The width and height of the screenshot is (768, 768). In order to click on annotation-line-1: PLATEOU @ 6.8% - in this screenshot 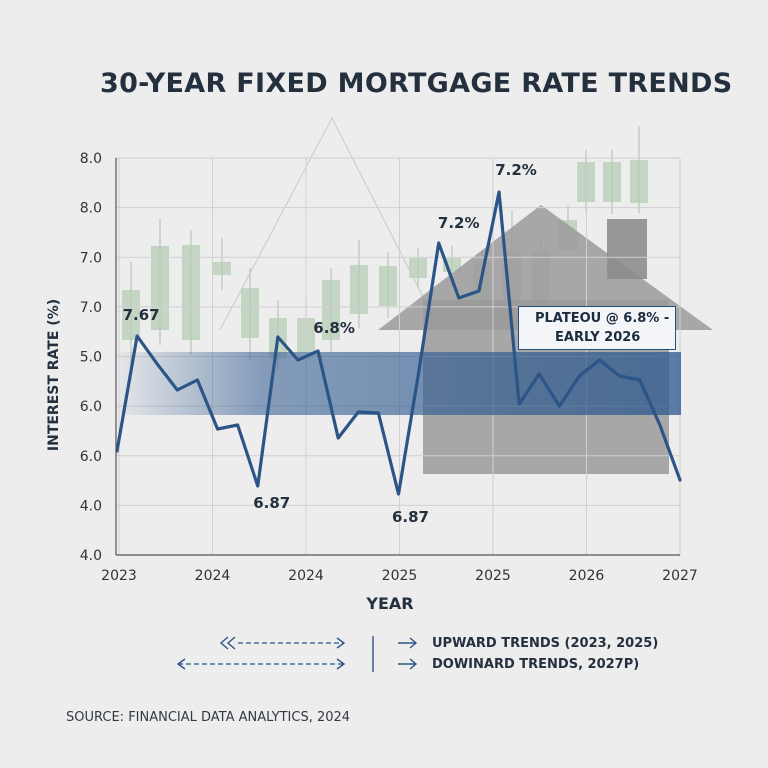, I will do `click(602, 318)`.